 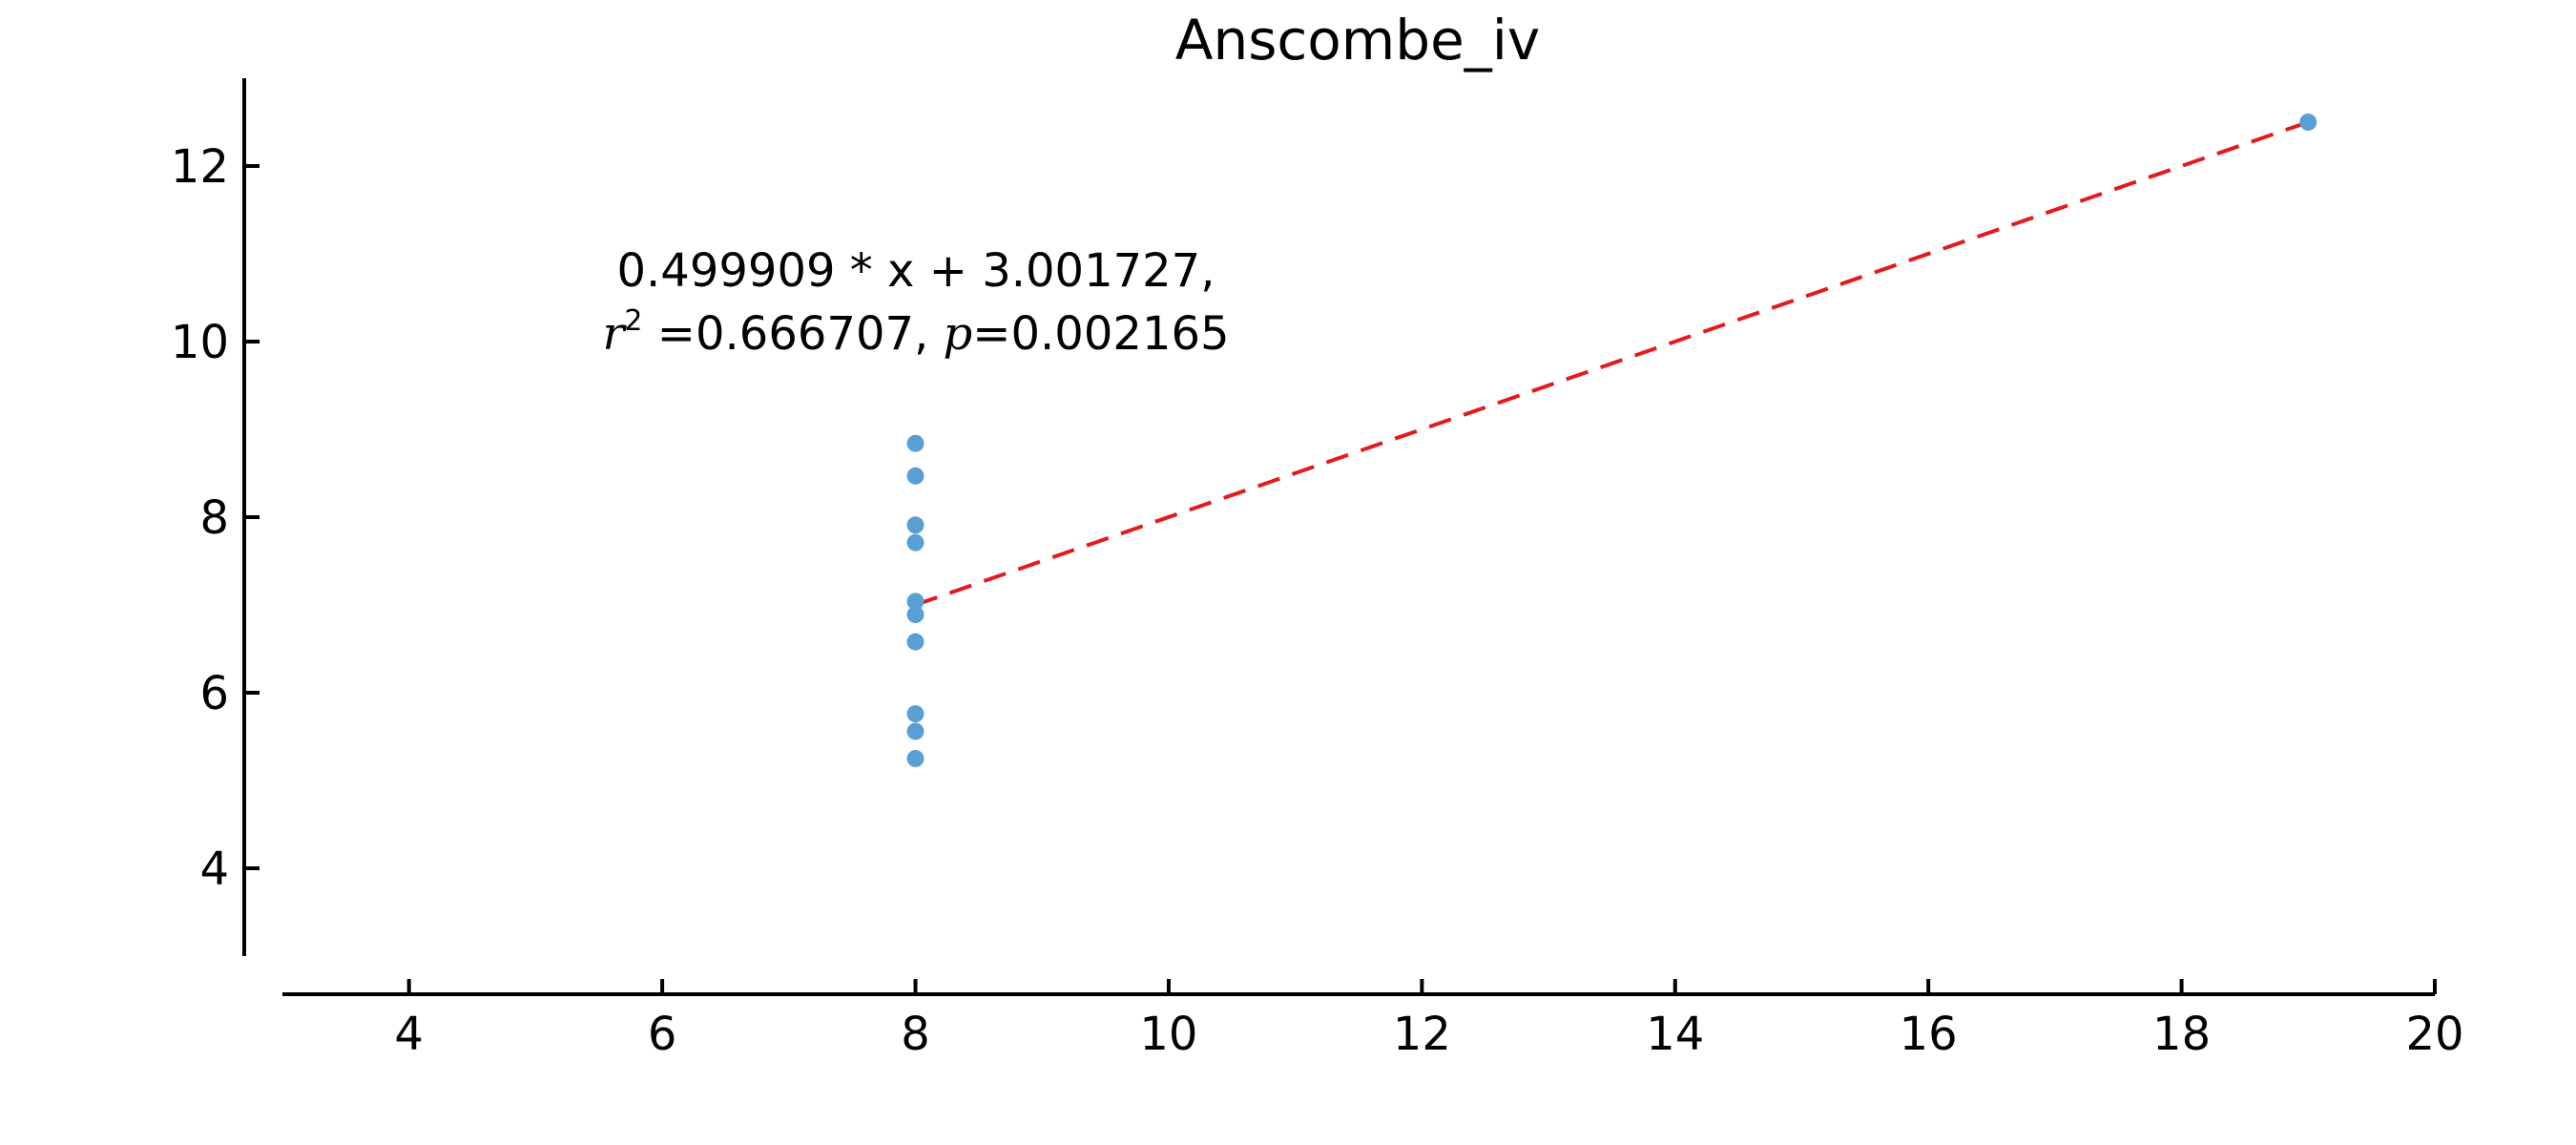 I want to click on annotation-p-symbol: p, so click(x=958, y=334).